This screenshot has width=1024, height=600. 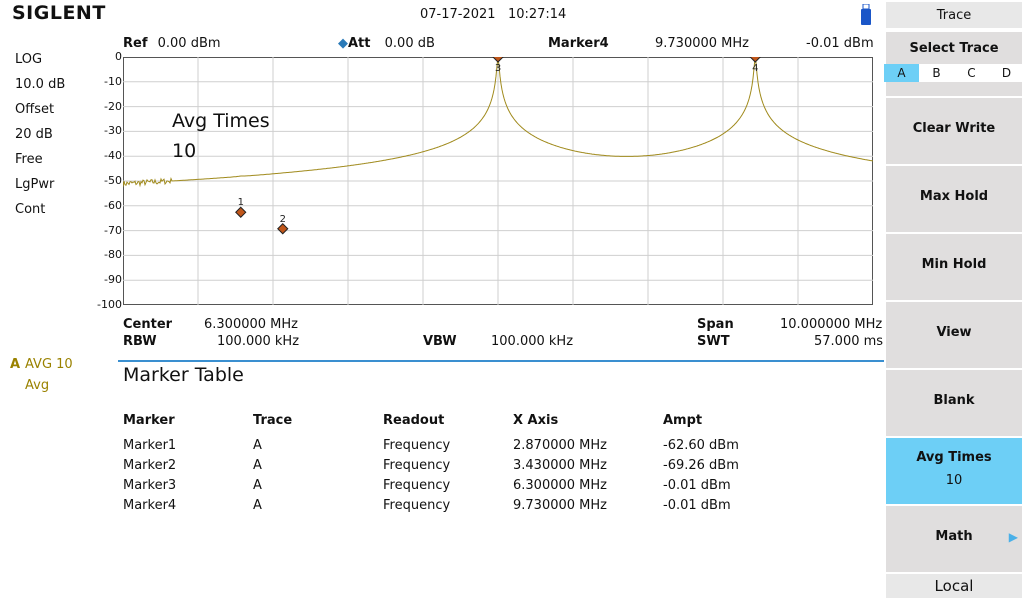 What do you see at coordinates (701, 465) in the screenshot?
I see `table-cell: -69.26 dBm` at bounding box center [701, 465].